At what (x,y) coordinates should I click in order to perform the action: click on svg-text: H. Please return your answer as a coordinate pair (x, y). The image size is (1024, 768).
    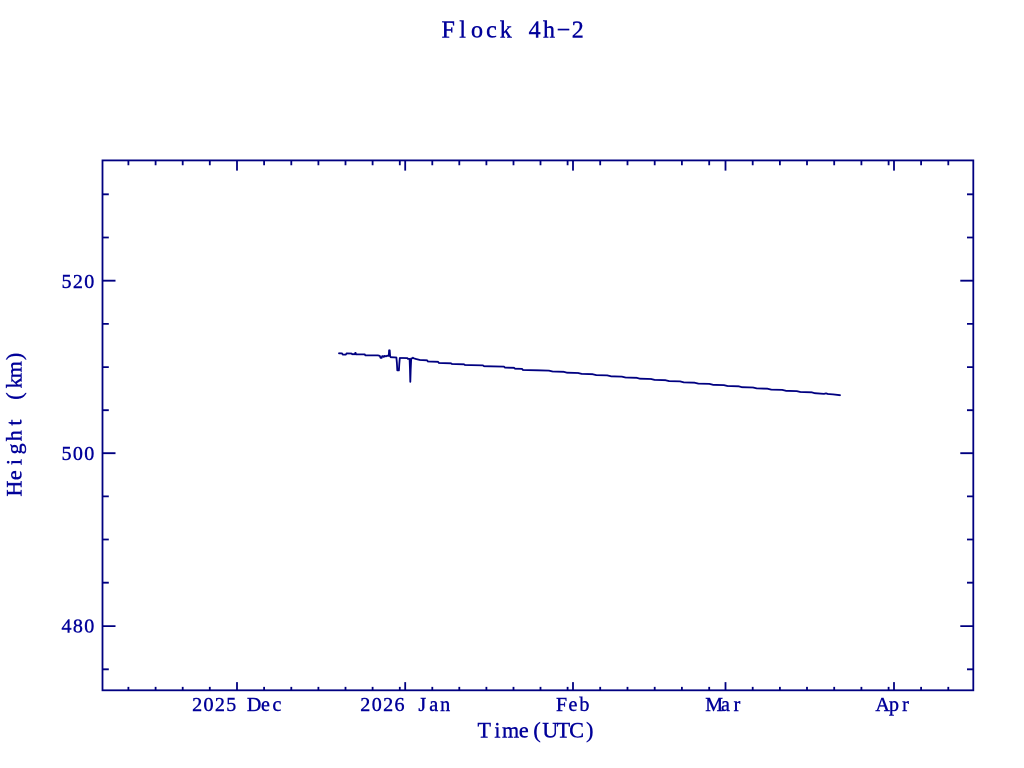
    Looking at the image, I should click on (14, 488).